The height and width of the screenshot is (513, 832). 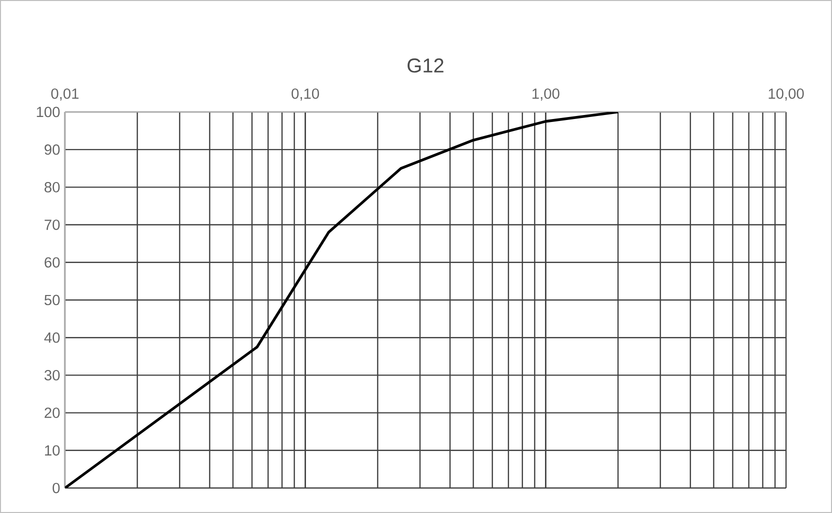 What do you see at coordinates (52, 337) in the screenshot?
I see `y-tick-label: 40` at bounding box center [52, 337].